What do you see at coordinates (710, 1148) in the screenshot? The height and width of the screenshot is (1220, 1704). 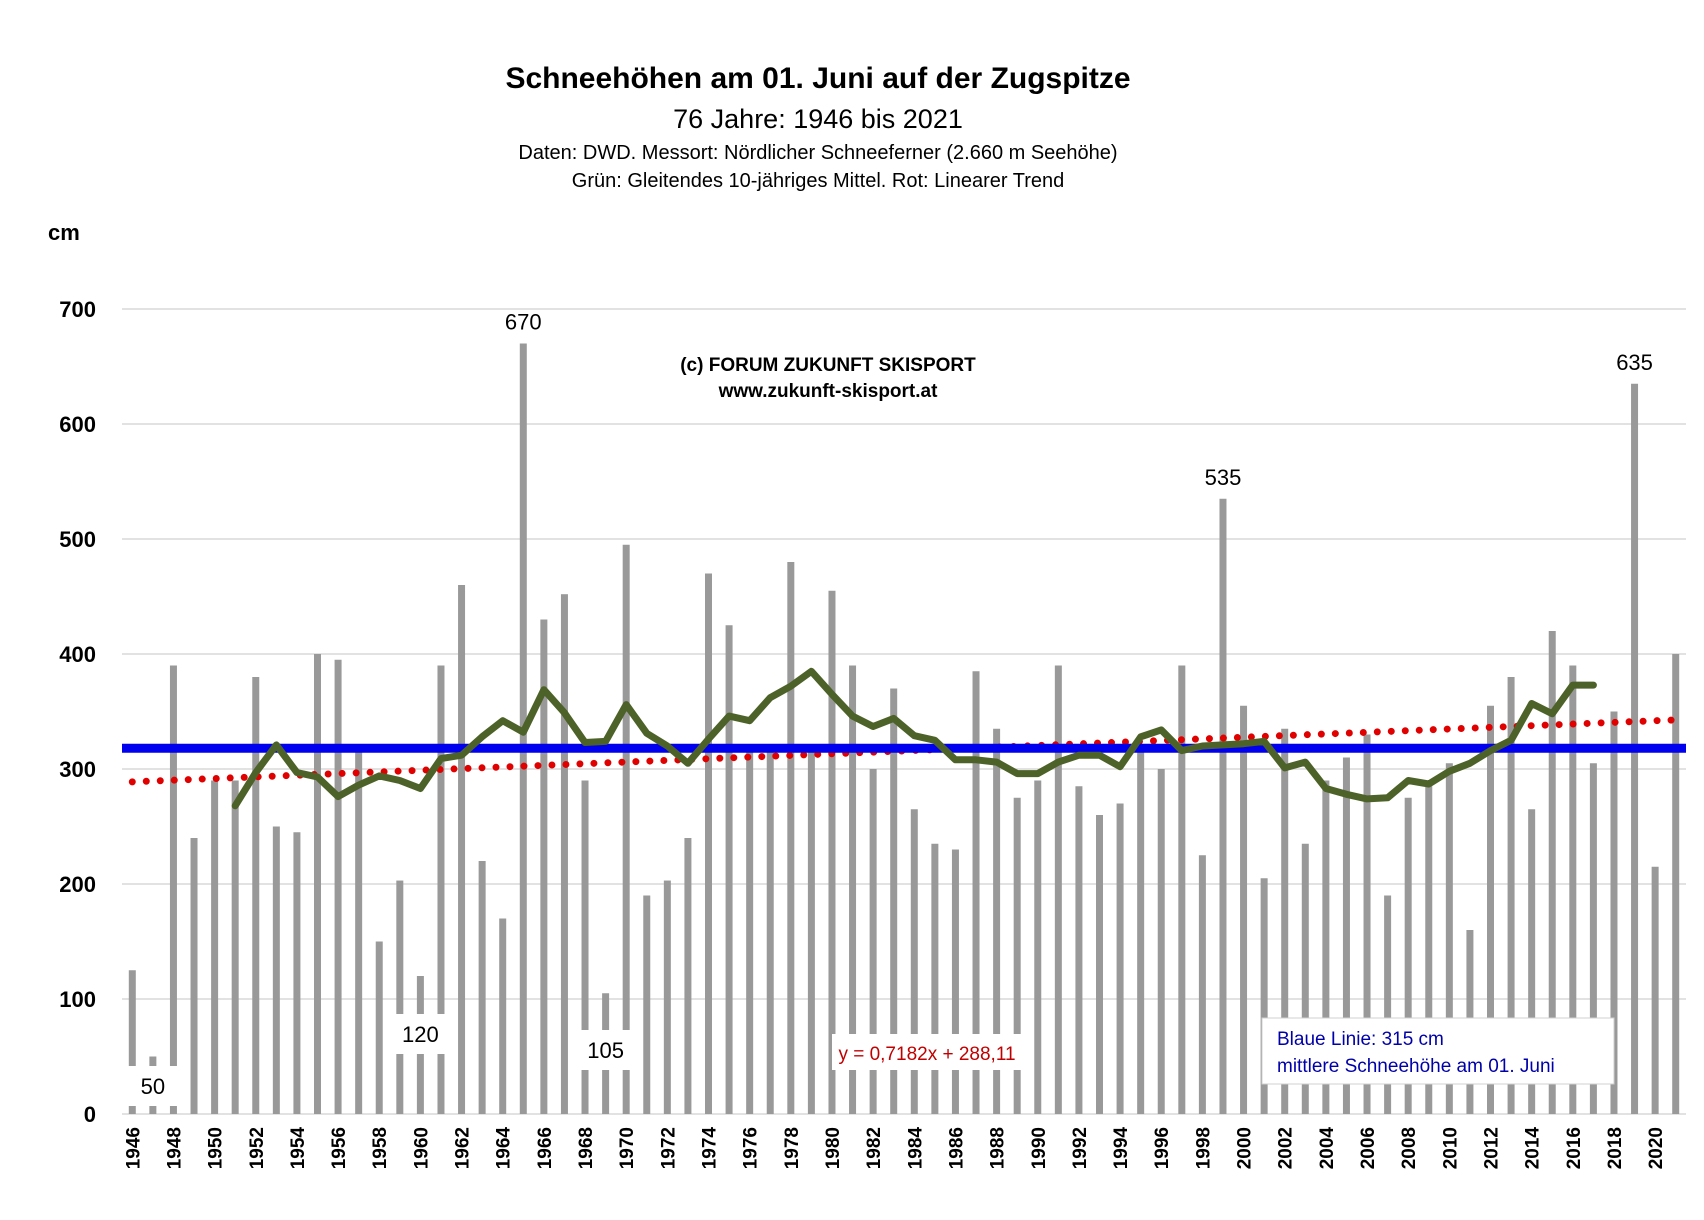 I see `x-tick-label: 1974` at bounding box center [710, 1148].